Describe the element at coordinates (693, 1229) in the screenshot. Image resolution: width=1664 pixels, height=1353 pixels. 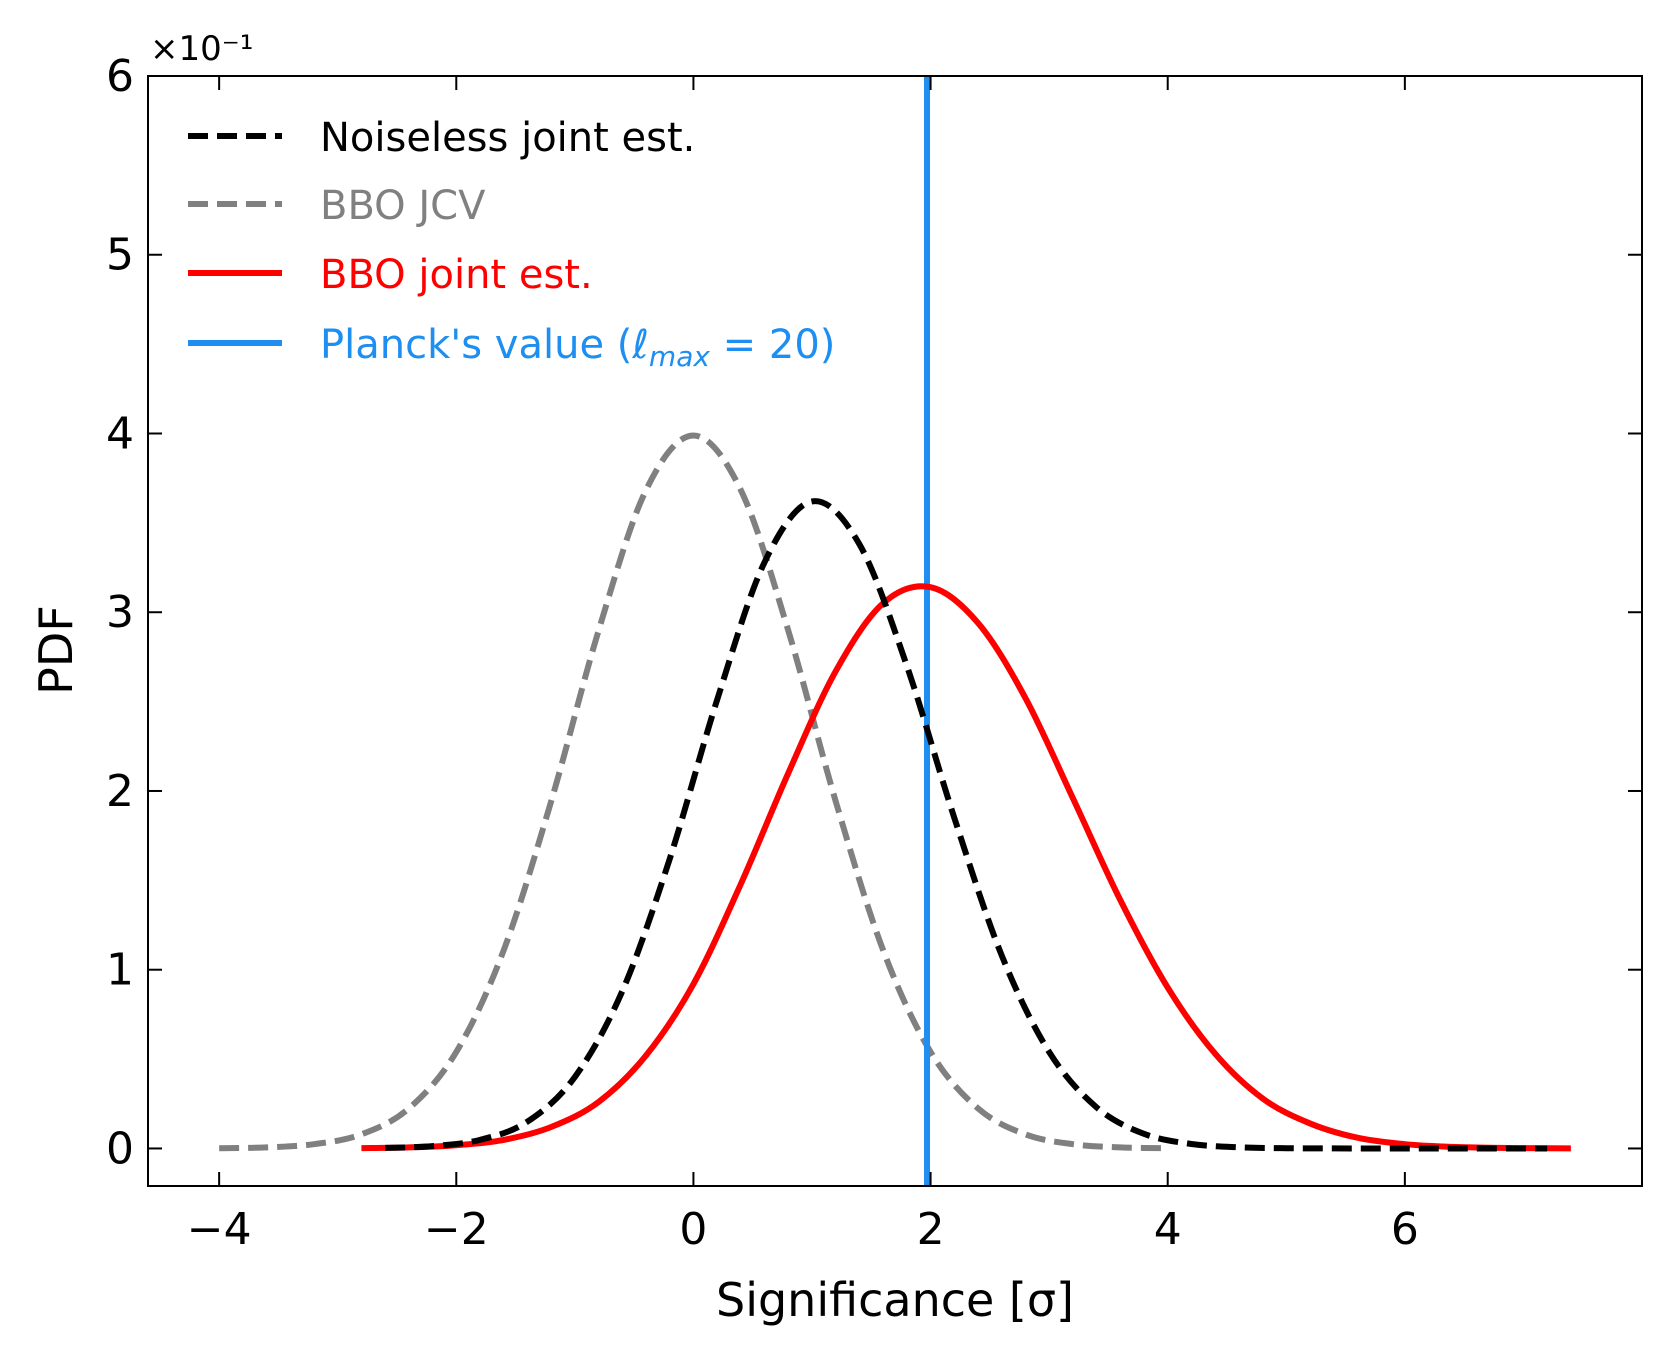
I see `x-tick-label: 0` at that location.